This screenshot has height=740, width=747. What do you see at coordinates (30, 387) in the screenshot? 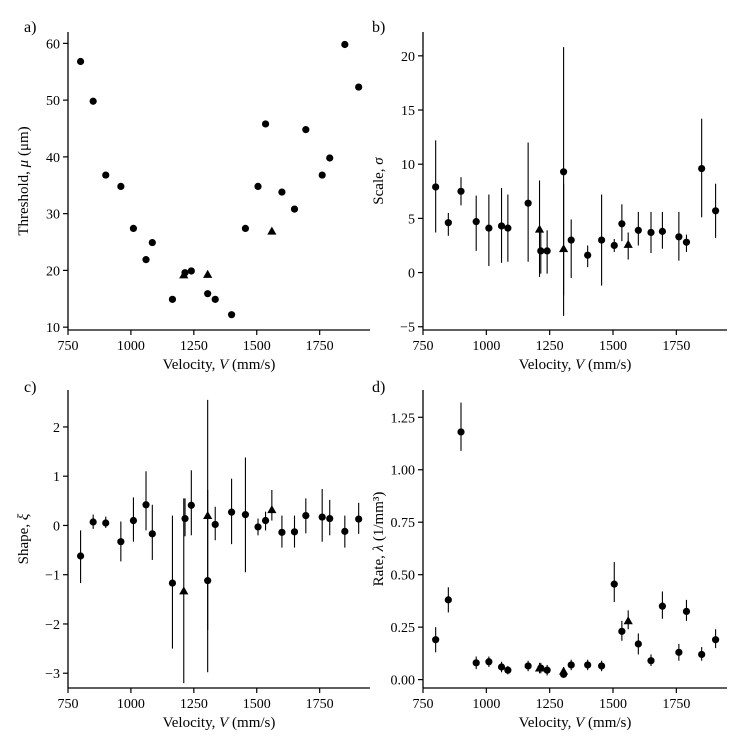
I see `panel-label: c)` at bounding box center [30, 387].